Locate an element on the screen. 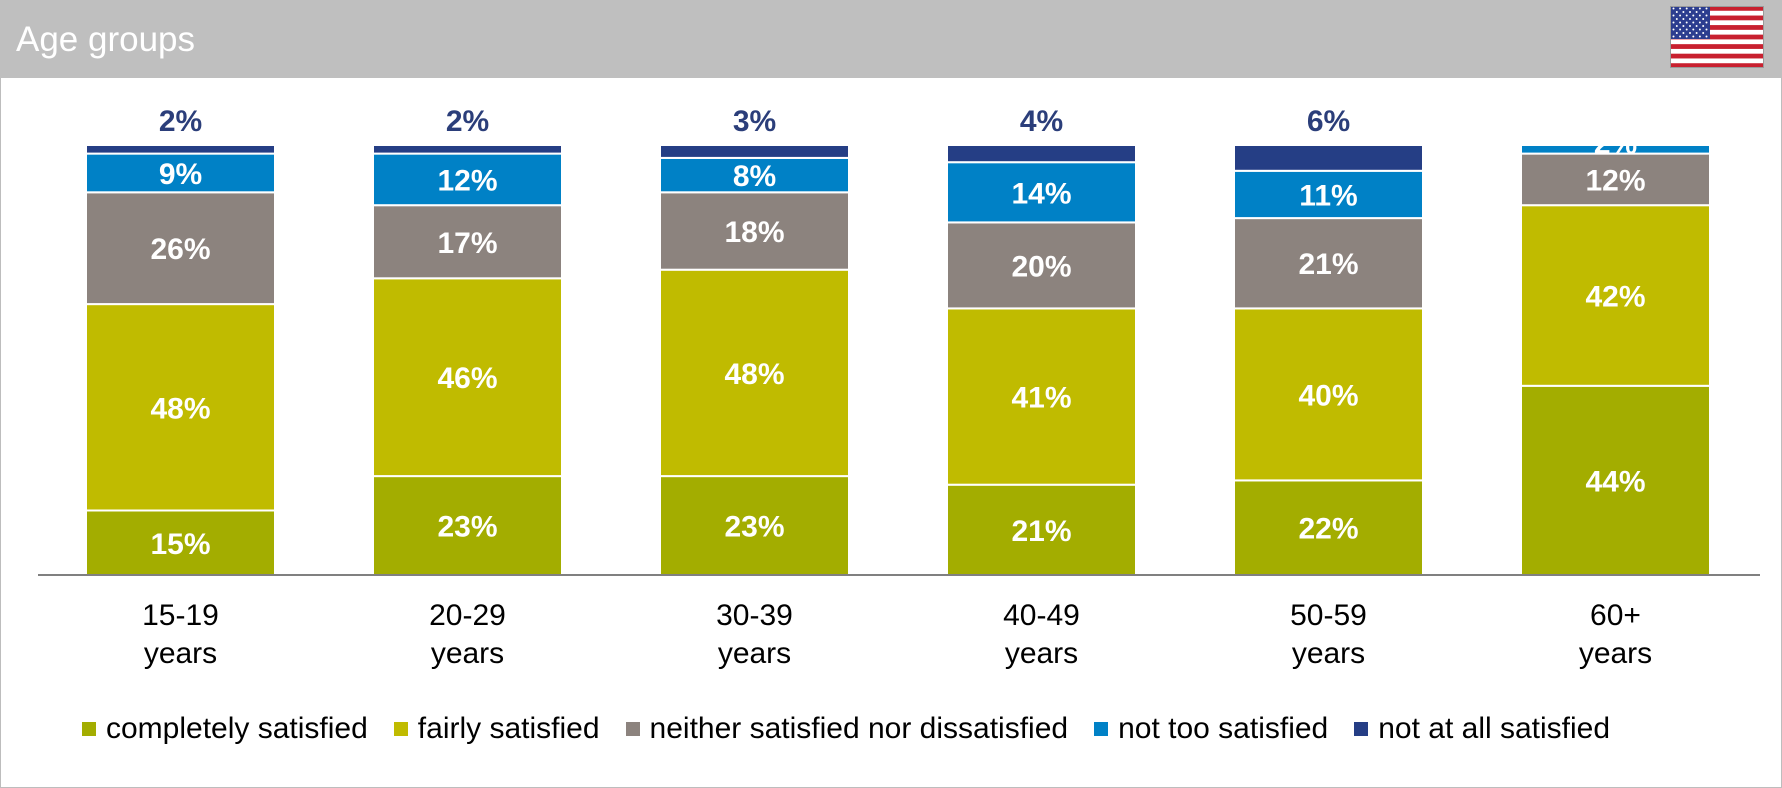 This screenshot has height=788, width=1782. data-label: 41% is located at coordinates (1041, 398).